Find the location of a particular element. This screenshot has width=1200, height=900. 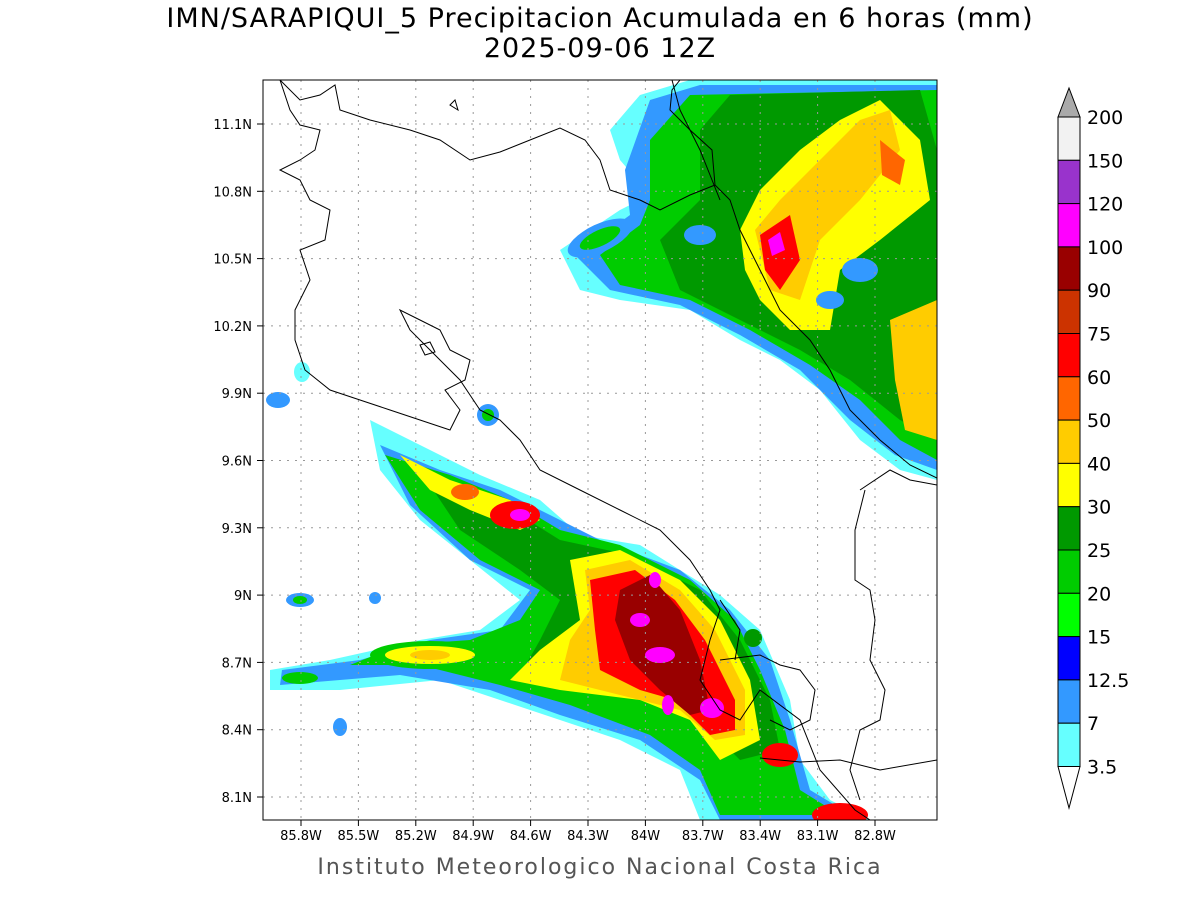

lon-tick-label: 83.7W is located at coordinates (703, 836).